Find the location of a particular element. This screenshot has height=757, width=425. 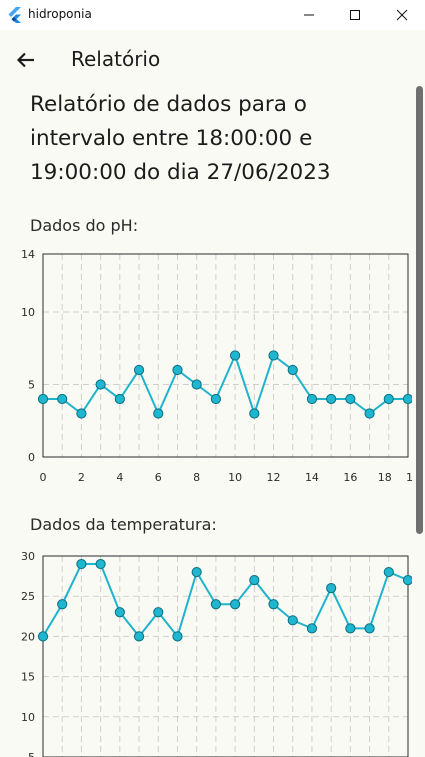

ph-y-tick-label: 5 is located at coordinates (31, 385).